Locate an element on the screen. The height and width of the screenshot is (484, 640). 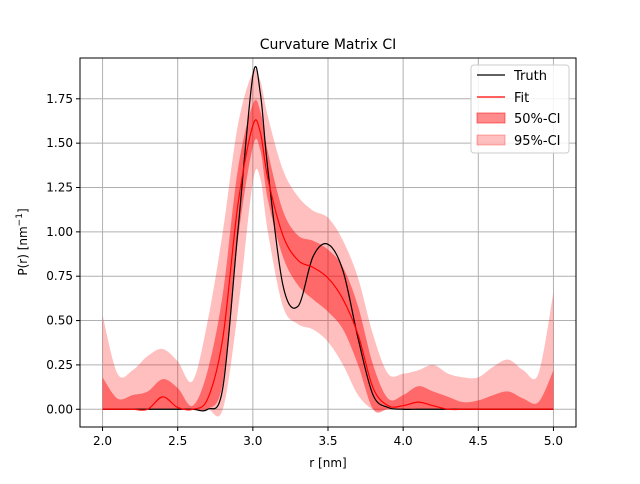
x-tick-label: 2.5 is located at coordinates (177, 441).